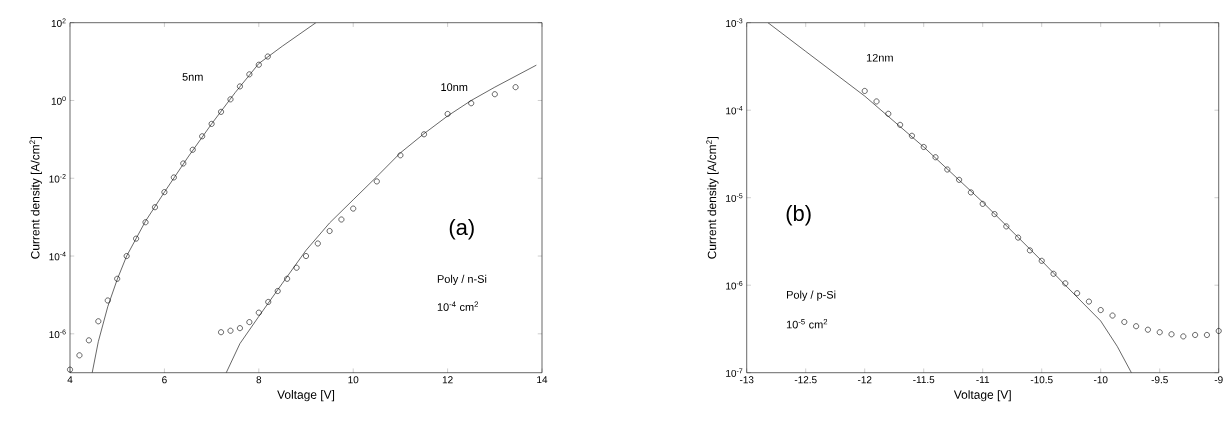 Image resolution: width=1231 pixels, height=426 pixels. What do you see at coordinates (1100, 380) in the screenshot?
I see `x-tick-label: -10` at bounding box center [1100, 380].